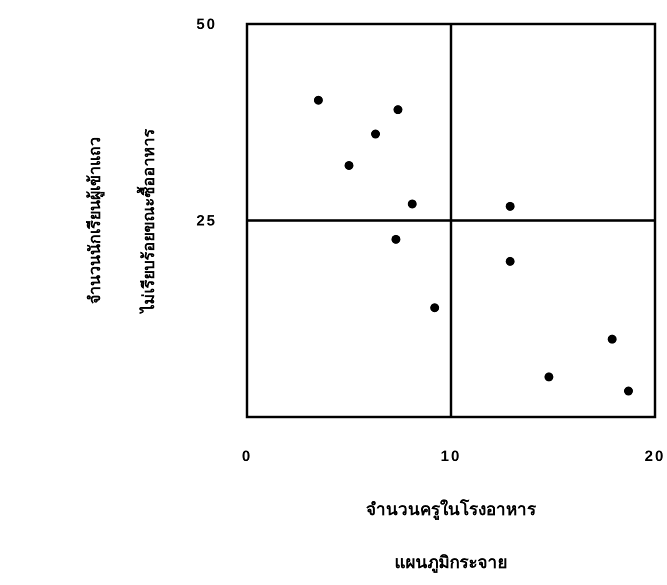  What do you see at coordinates (122, 220) in the screenshot?
I see `text: จำนวนนักเรียนผู้เข้าแถว ไม่เรียบร้อยขณะซื้ออาหาร` at bounding box center [122, 220].